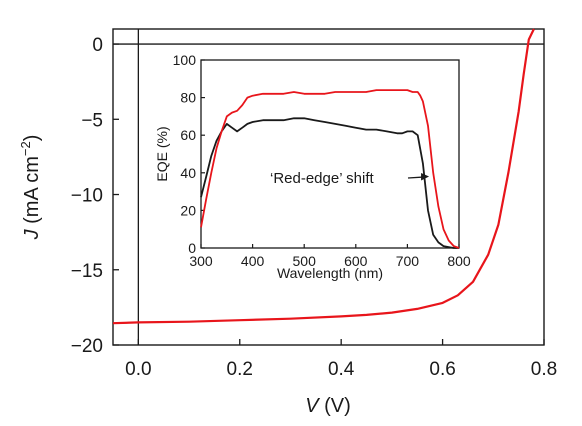 Image resolution: width=582 pixels, height=426 pixels. I want to click on red-edge-shift-annotation: ‘Red-edge’ shift, so click(322, 178).